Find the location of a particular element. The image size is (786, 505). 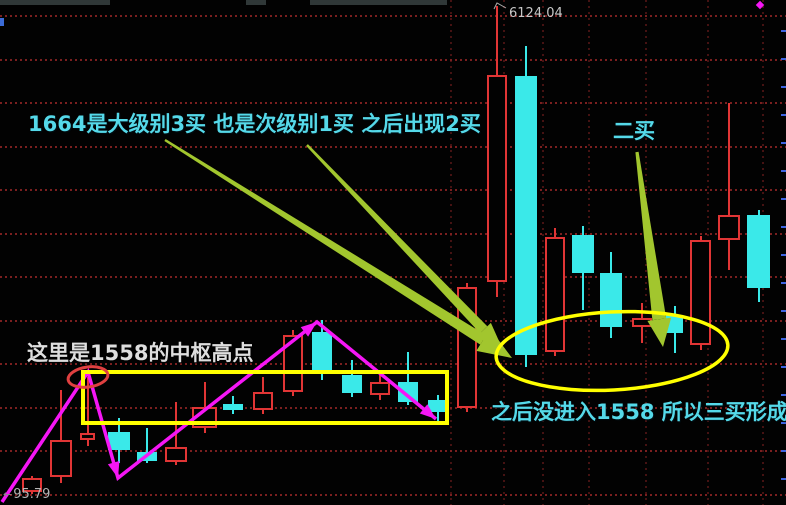

annotation-pivot-high-1558: 这里是1558的中枢高点 is located at coordinates (140, 353).